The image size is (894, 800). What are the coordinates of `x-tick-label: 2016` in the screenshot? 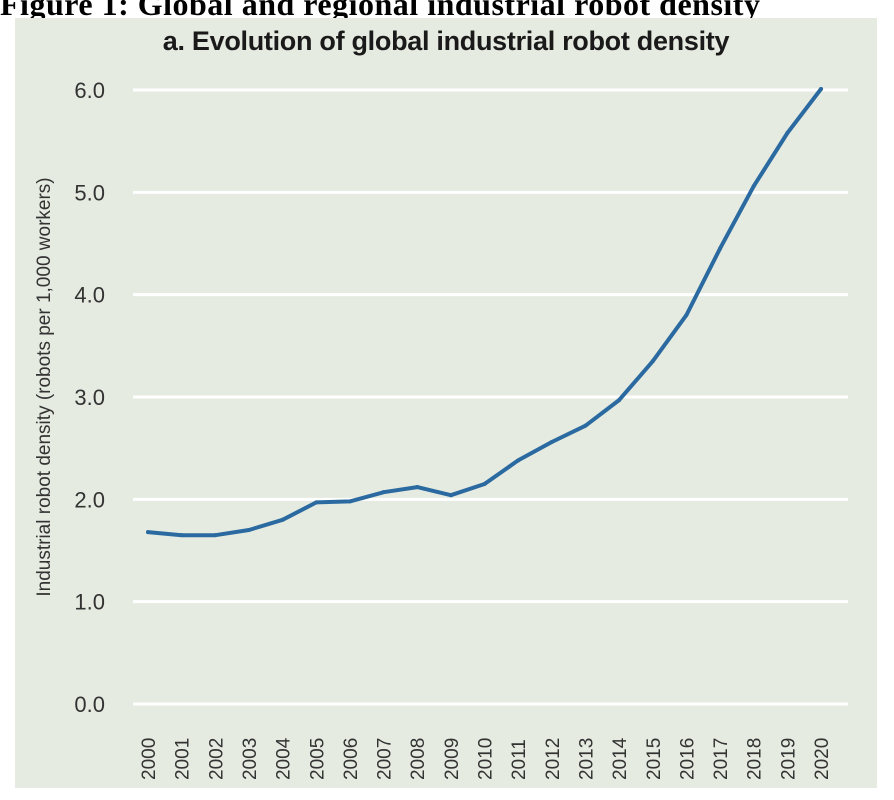 It's located at (687, 759).